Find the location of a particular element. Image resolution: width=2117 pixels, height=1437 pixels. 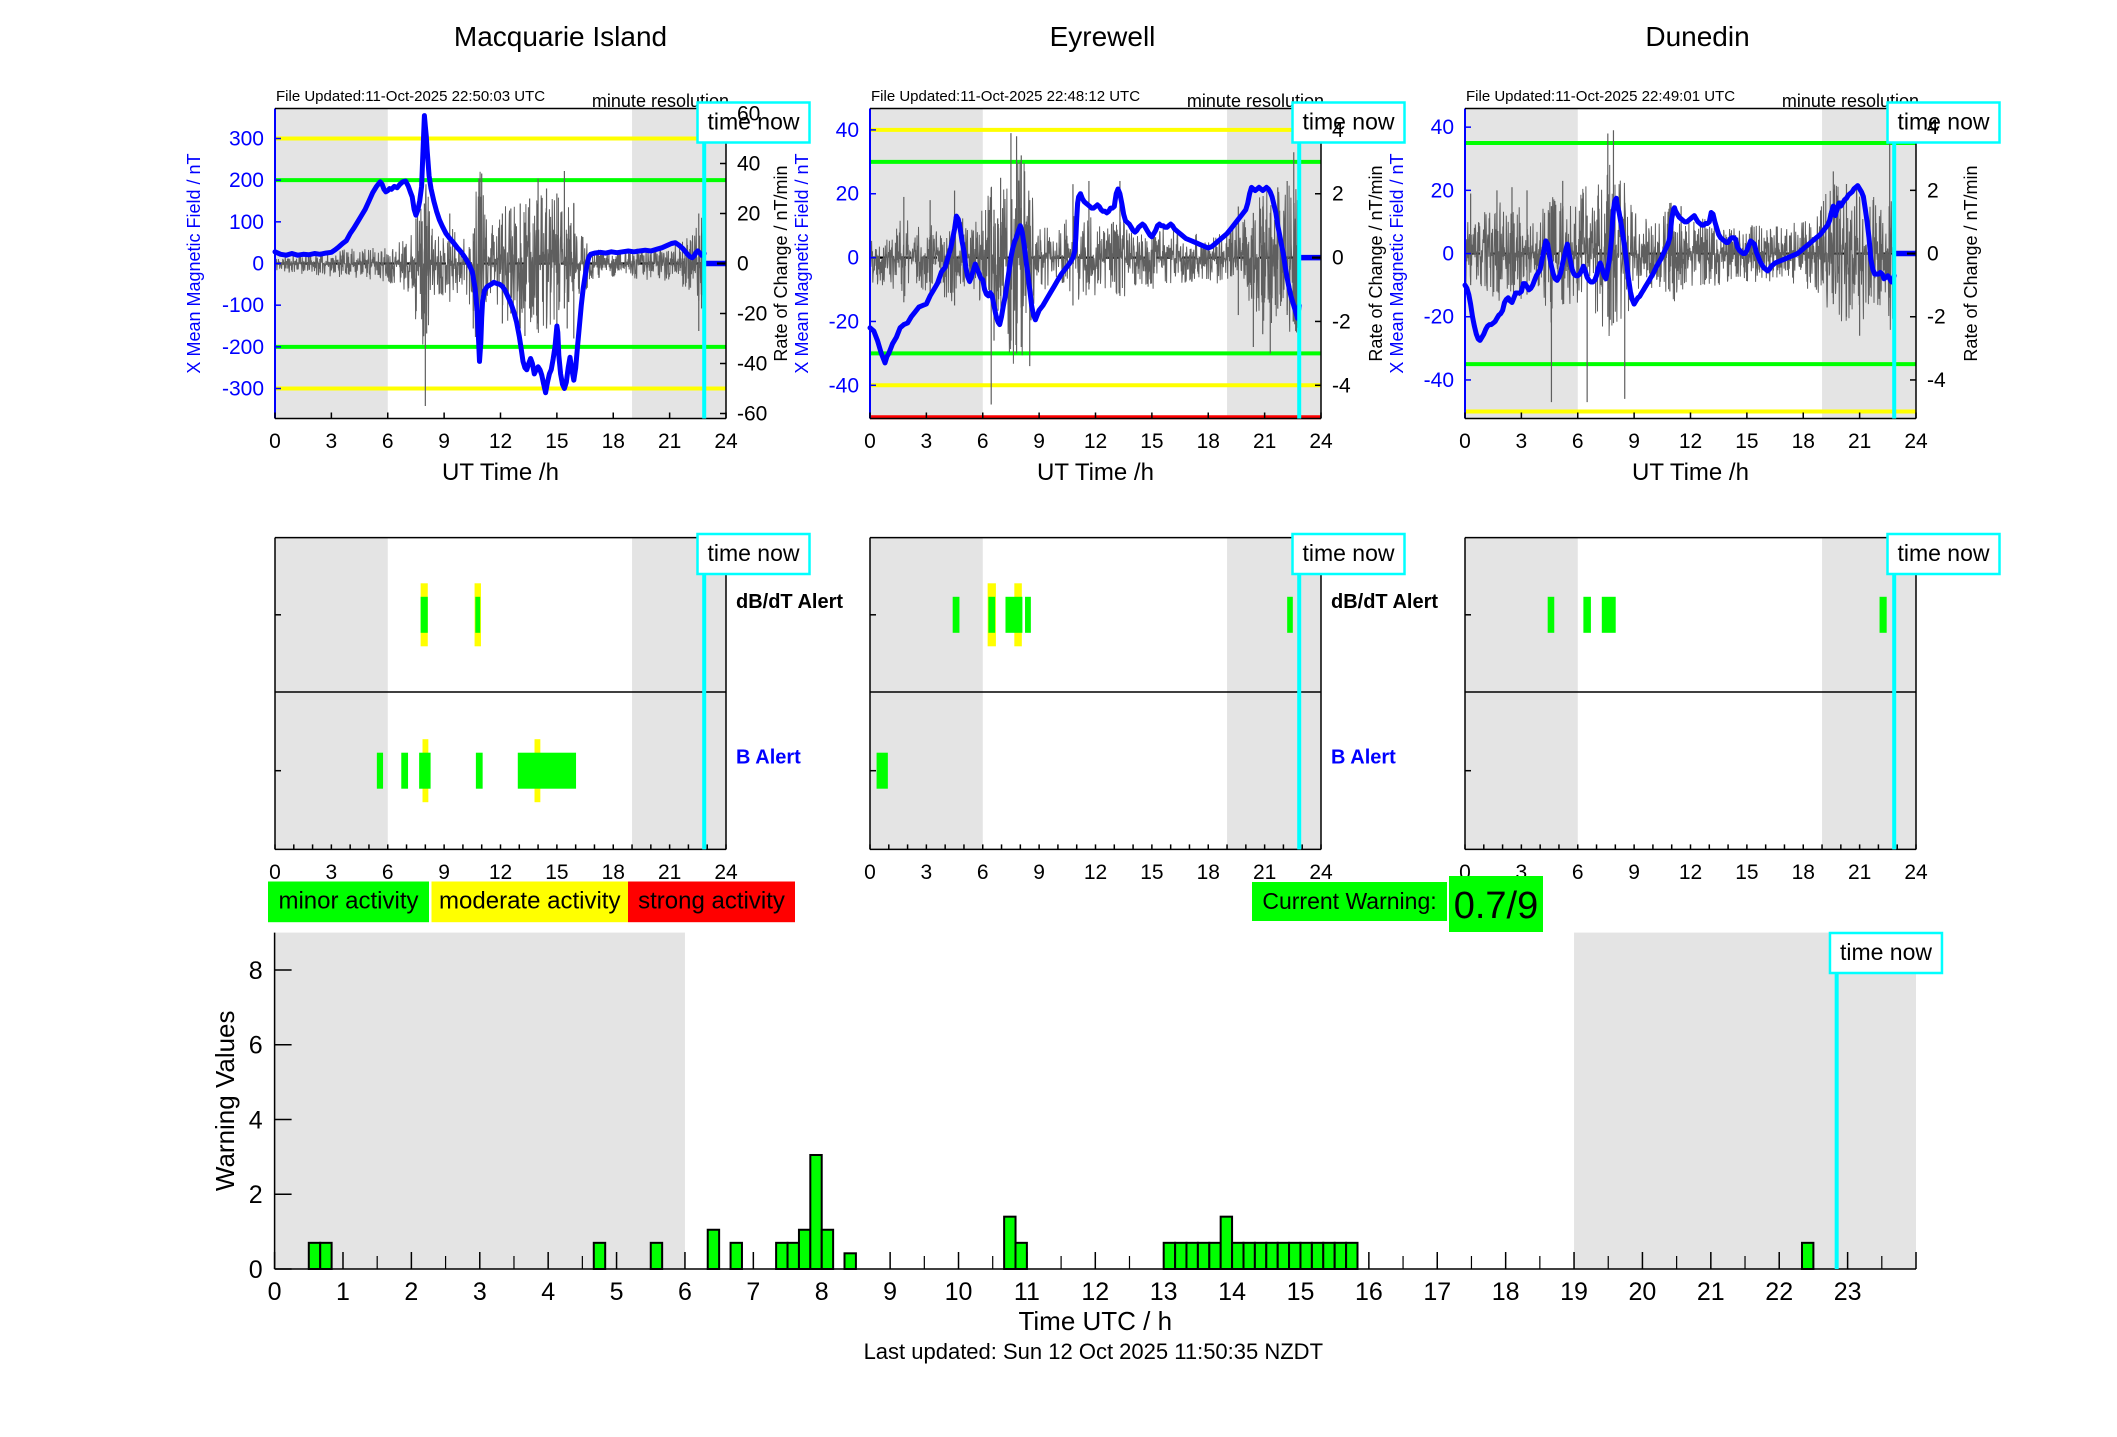

current-warning-label-box is located at coordinates (1349, 901).